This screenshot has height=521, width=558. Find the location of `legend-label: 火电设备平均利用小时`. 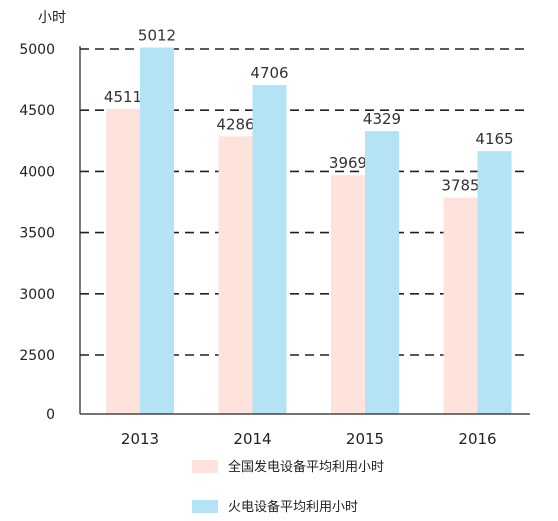

legend-label: 火电设备平均利用小时 is located at coordinates (293, 507).